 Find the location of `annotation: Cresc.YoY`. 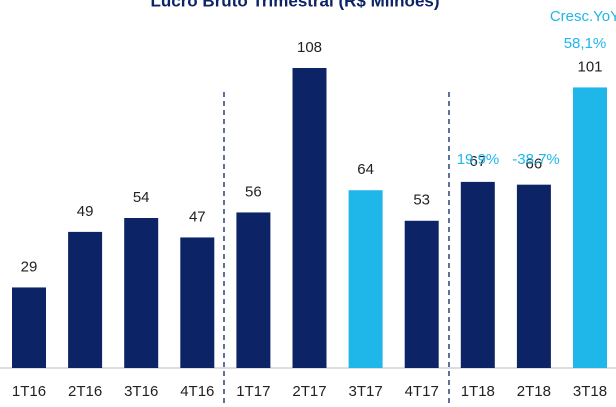

annotation: Cresc.YoY is located at coordinates (583, 16).